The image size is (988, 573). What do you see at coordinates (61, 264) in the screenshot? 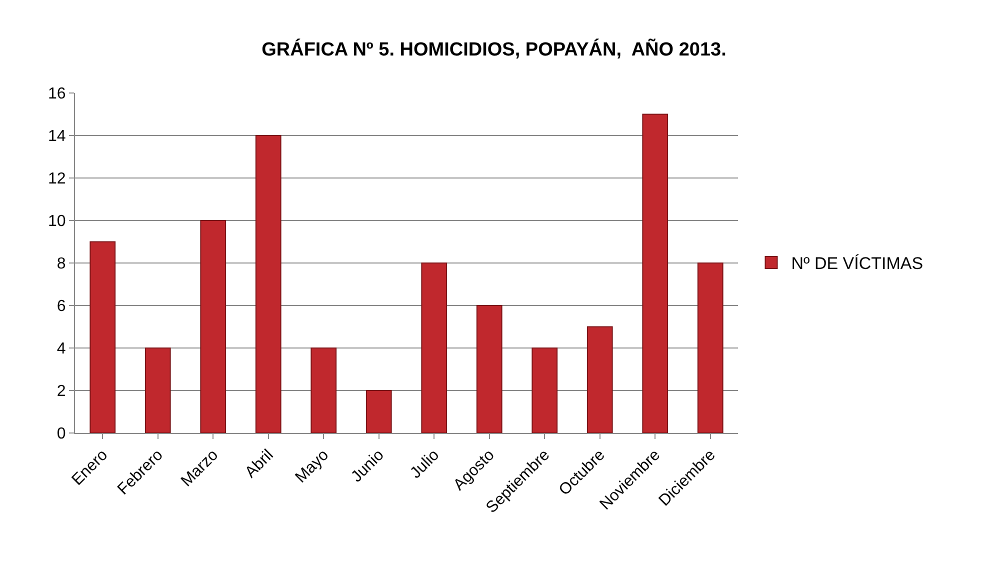
I see `y-tick-label: 8` at bounding box center [61, 264].